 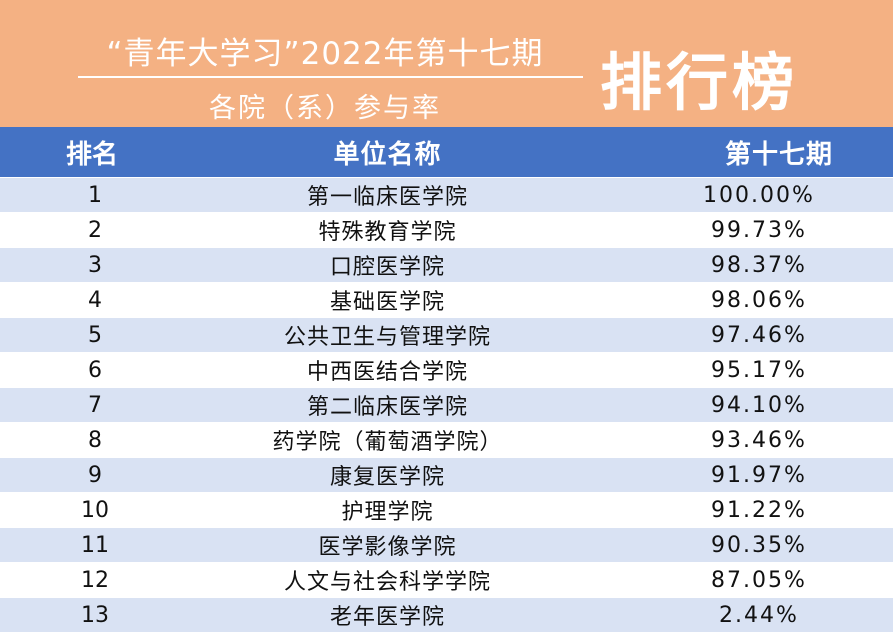 What do you see at coordinates (92, 154) in the screenshot?
I see `column-header-rank: 排名` at bounding box center [92, 154].